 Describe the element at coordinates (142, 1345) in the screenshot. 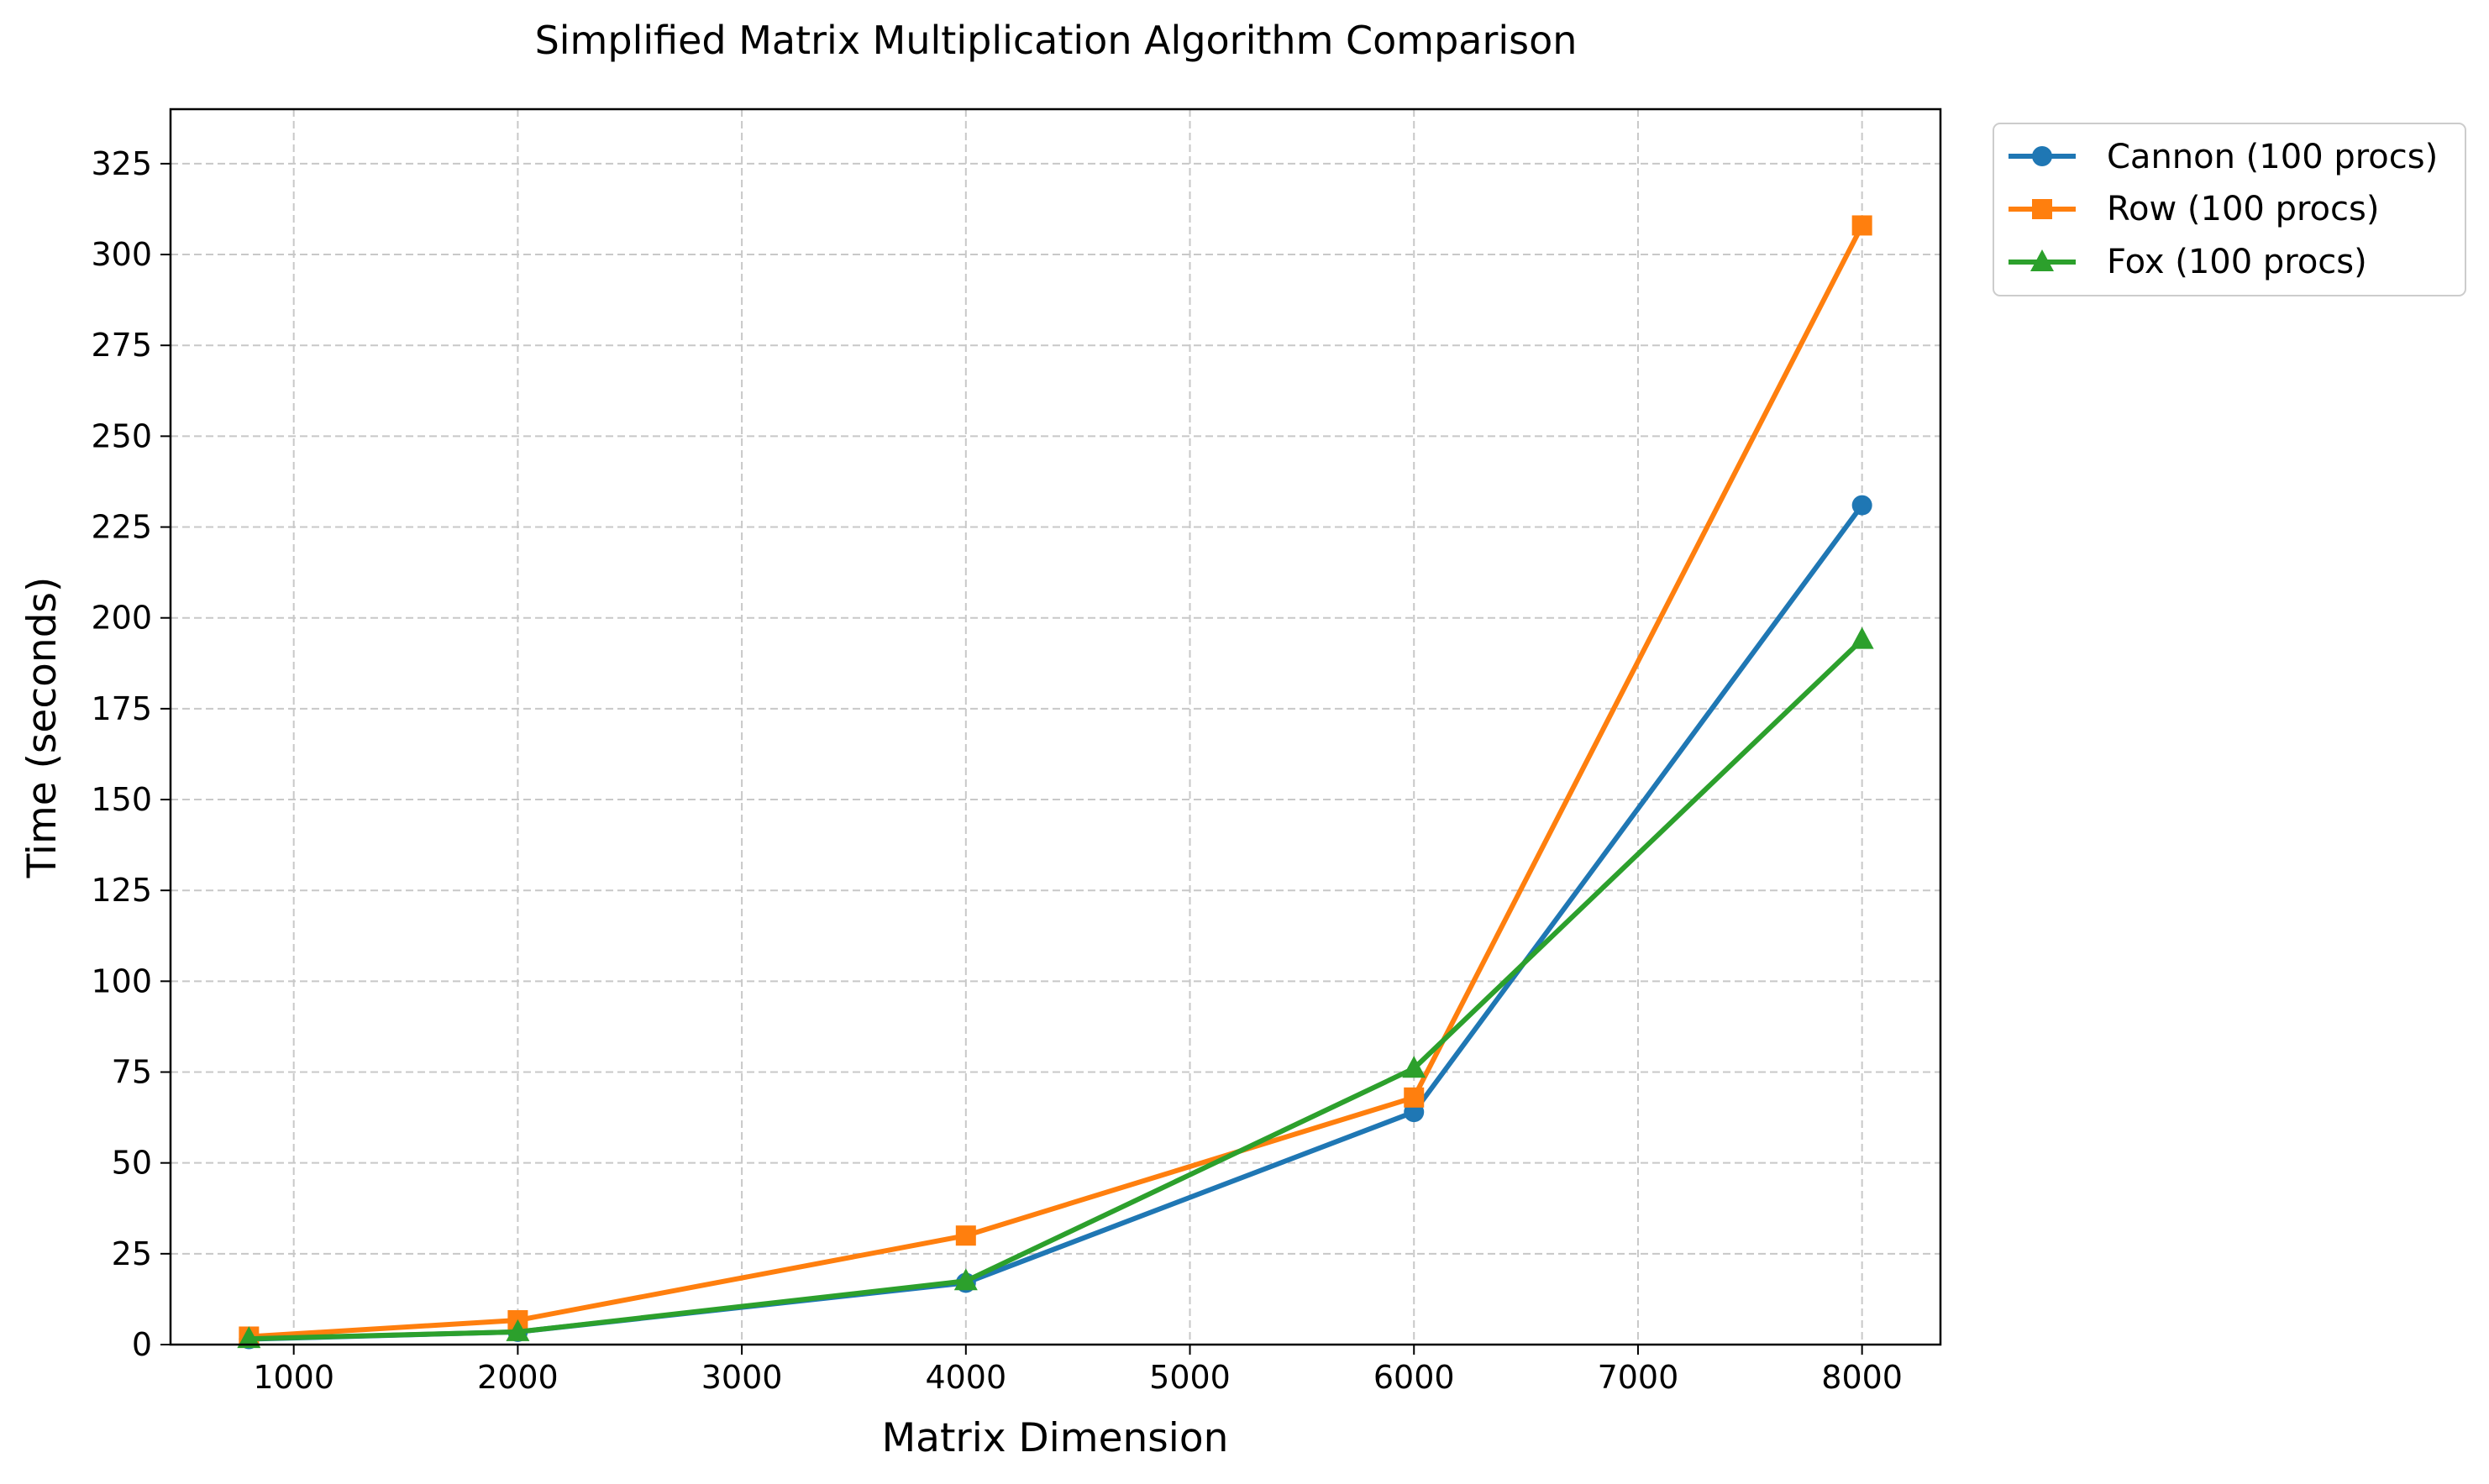

I see `y-tick-label-0: 0` at that location.